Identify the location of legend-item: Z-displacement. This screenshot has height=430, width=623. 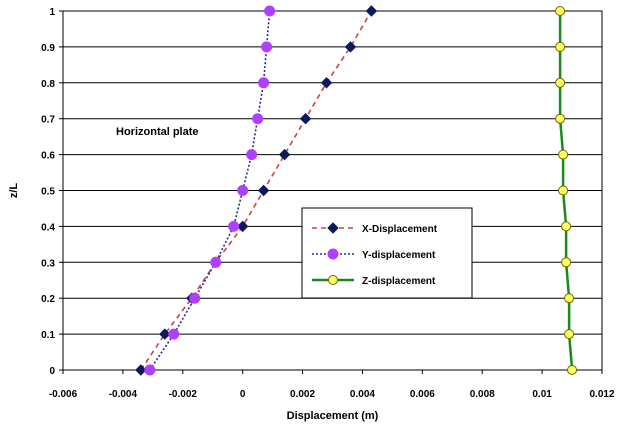
(374, 281).